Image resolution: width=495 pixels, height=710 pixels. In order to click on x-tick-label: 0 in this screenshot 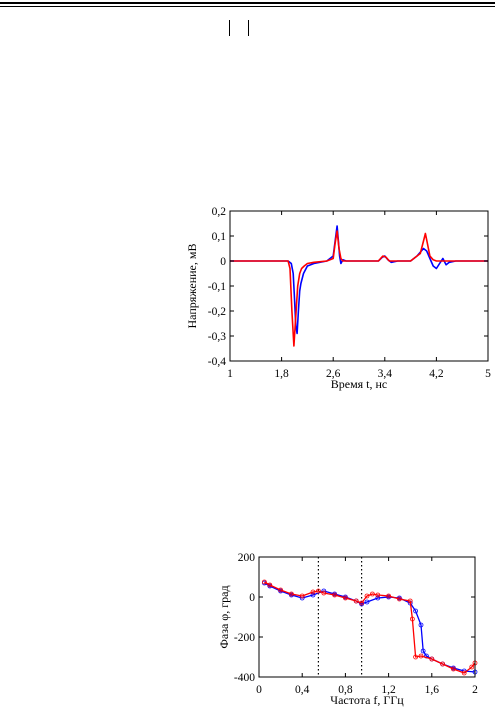, I will do `click(259, 690)`.